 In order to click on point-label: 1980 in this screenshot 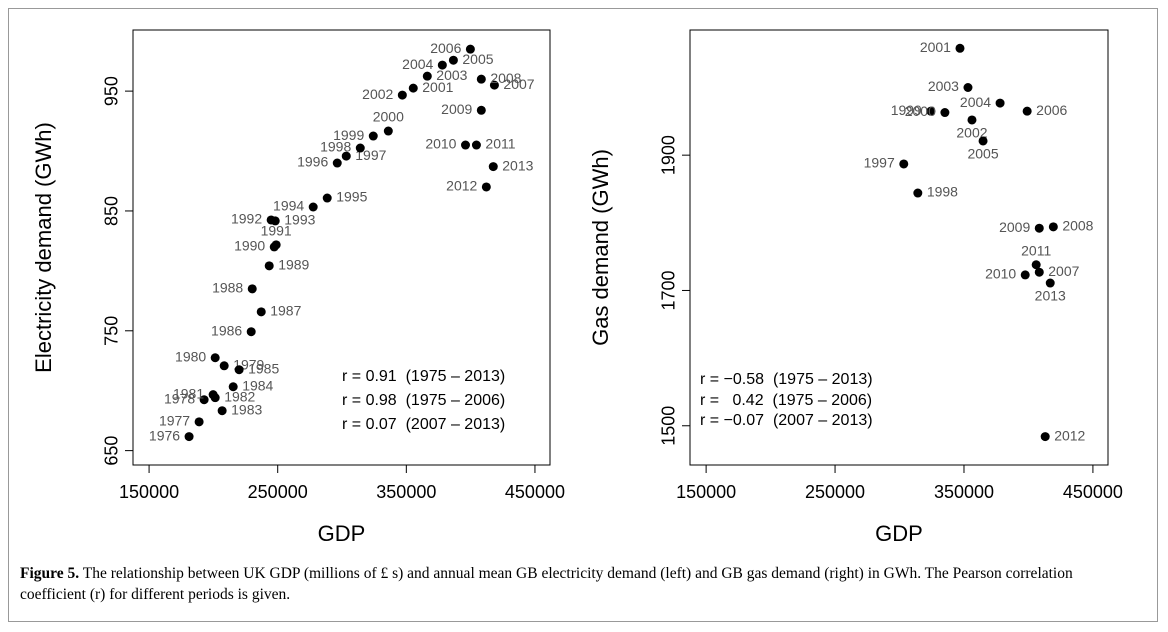, I will do `click(190, 356)`.